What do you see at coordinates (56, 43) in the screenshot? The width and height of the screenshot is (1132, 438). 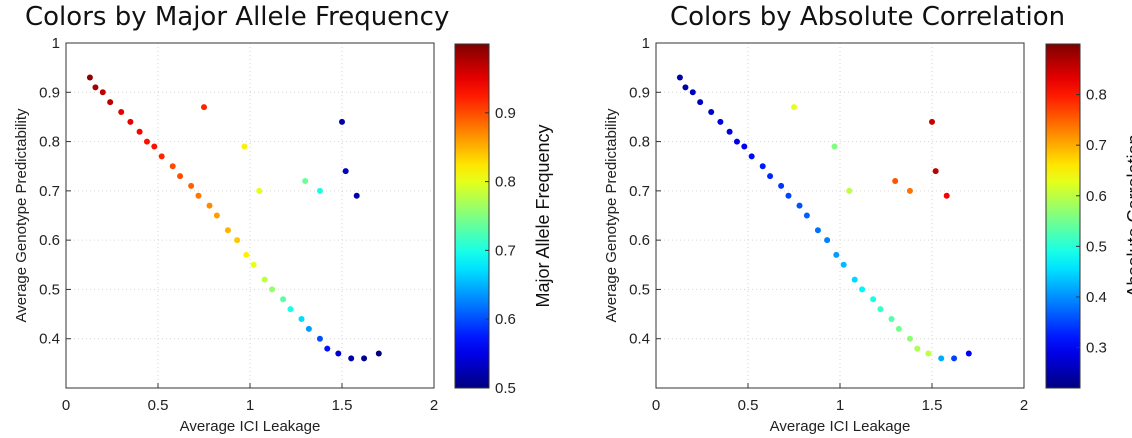 I see `y-tick-label: 1` at bounding box center [56, 43].